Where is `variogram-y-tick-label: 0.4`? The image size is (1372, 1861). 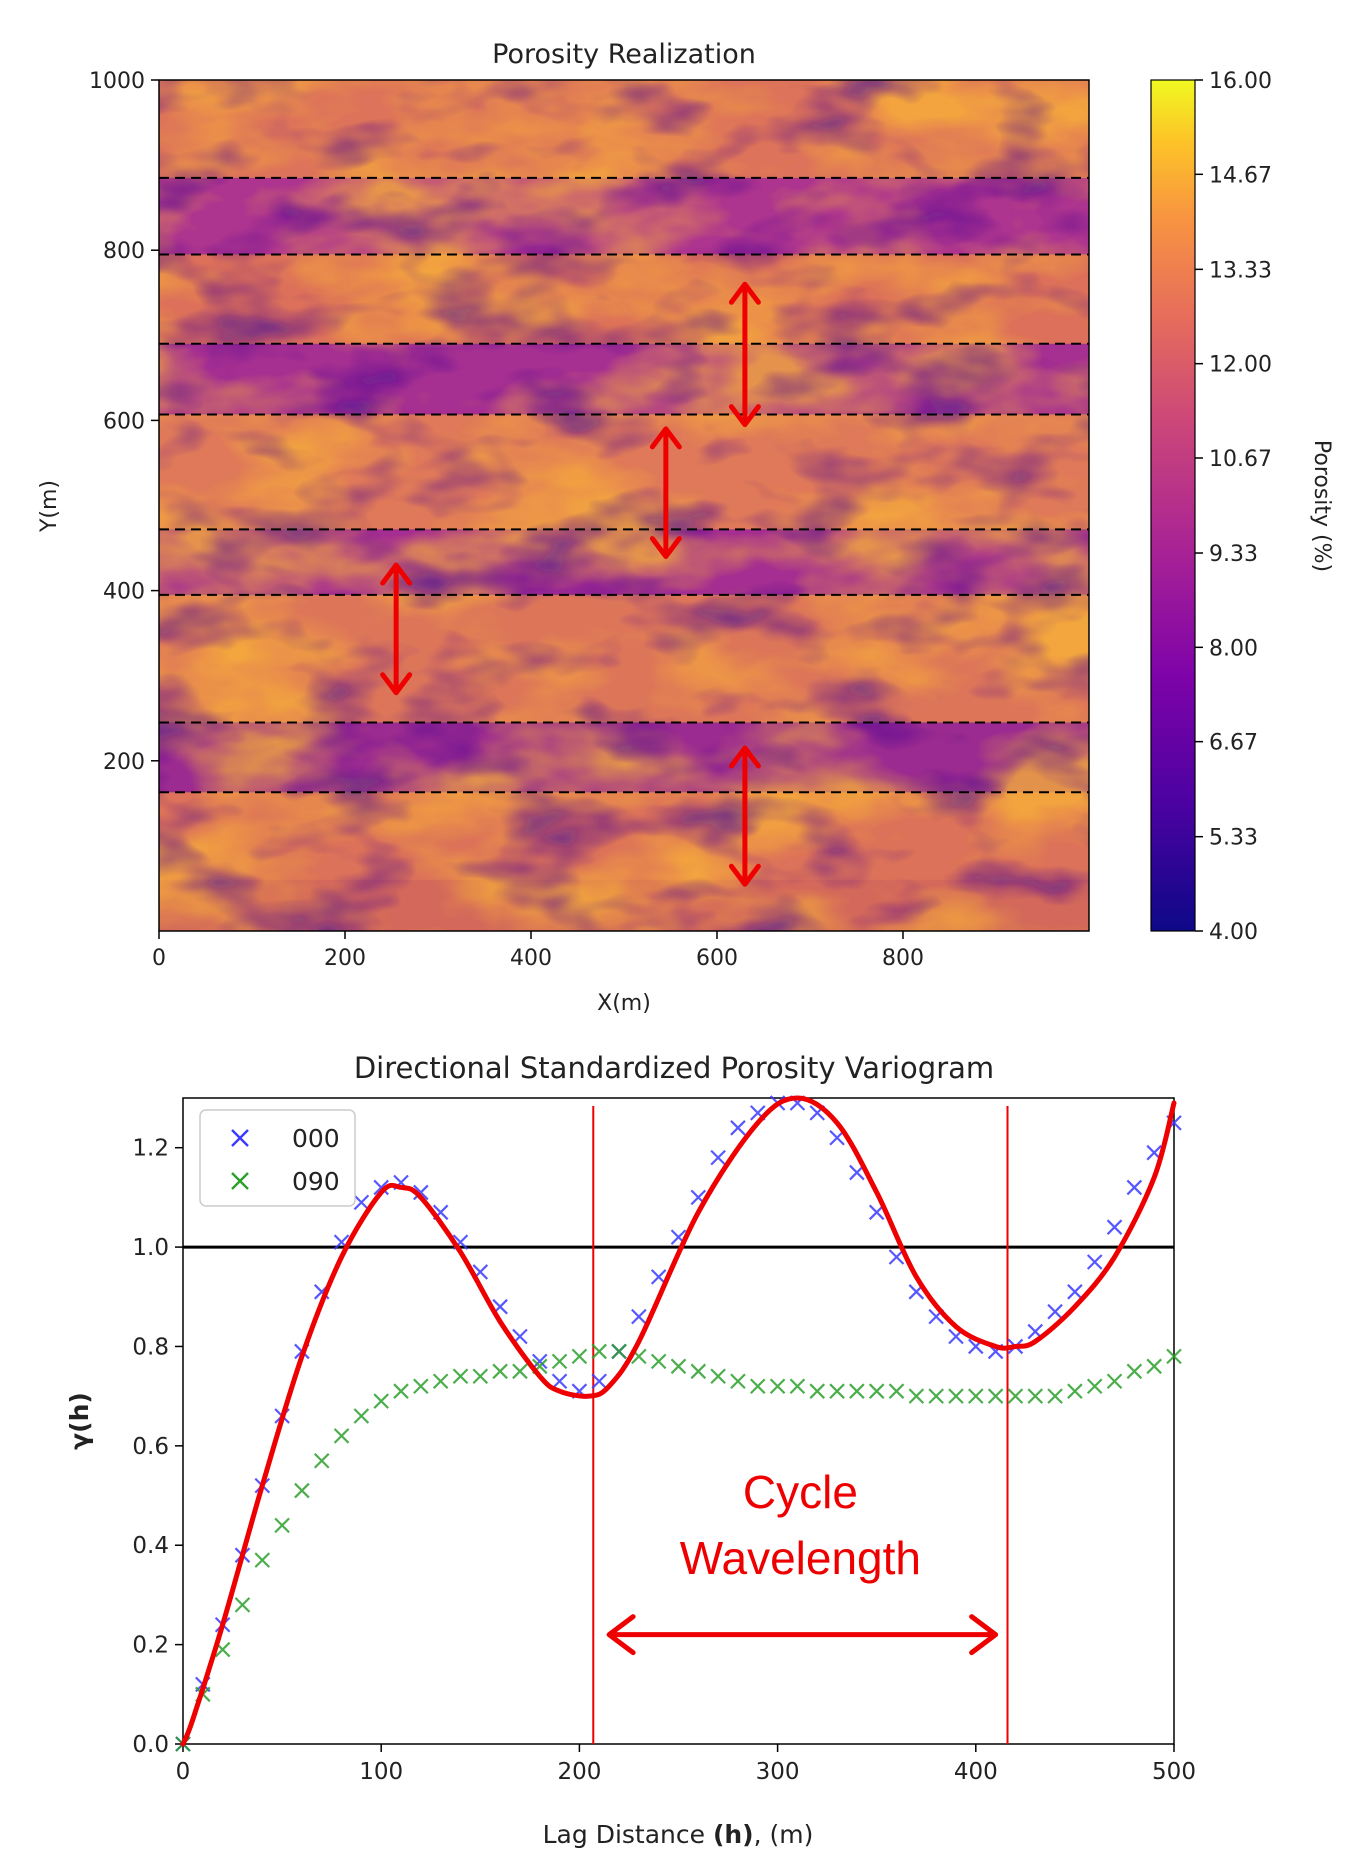 variogram-y-tick-label: 0.4 is located at coordinates (150, 1546).